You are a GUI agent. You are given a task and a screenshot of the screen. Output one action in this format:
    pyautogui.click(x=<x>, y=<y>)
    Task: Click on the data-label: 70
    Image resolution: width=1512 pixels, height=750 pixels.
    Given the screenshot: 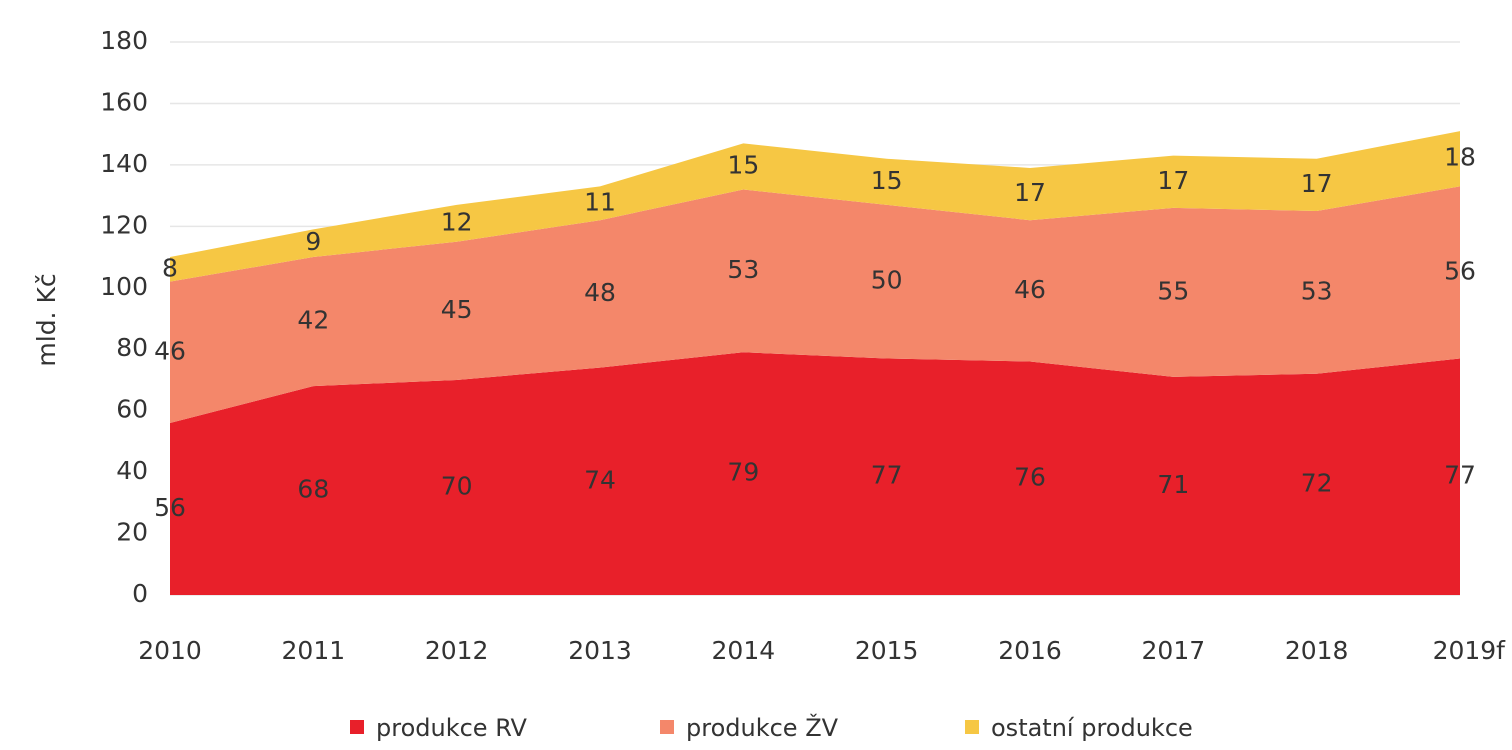 What is the action you would take?
    pyautogui.click(x=457, y=485)
    